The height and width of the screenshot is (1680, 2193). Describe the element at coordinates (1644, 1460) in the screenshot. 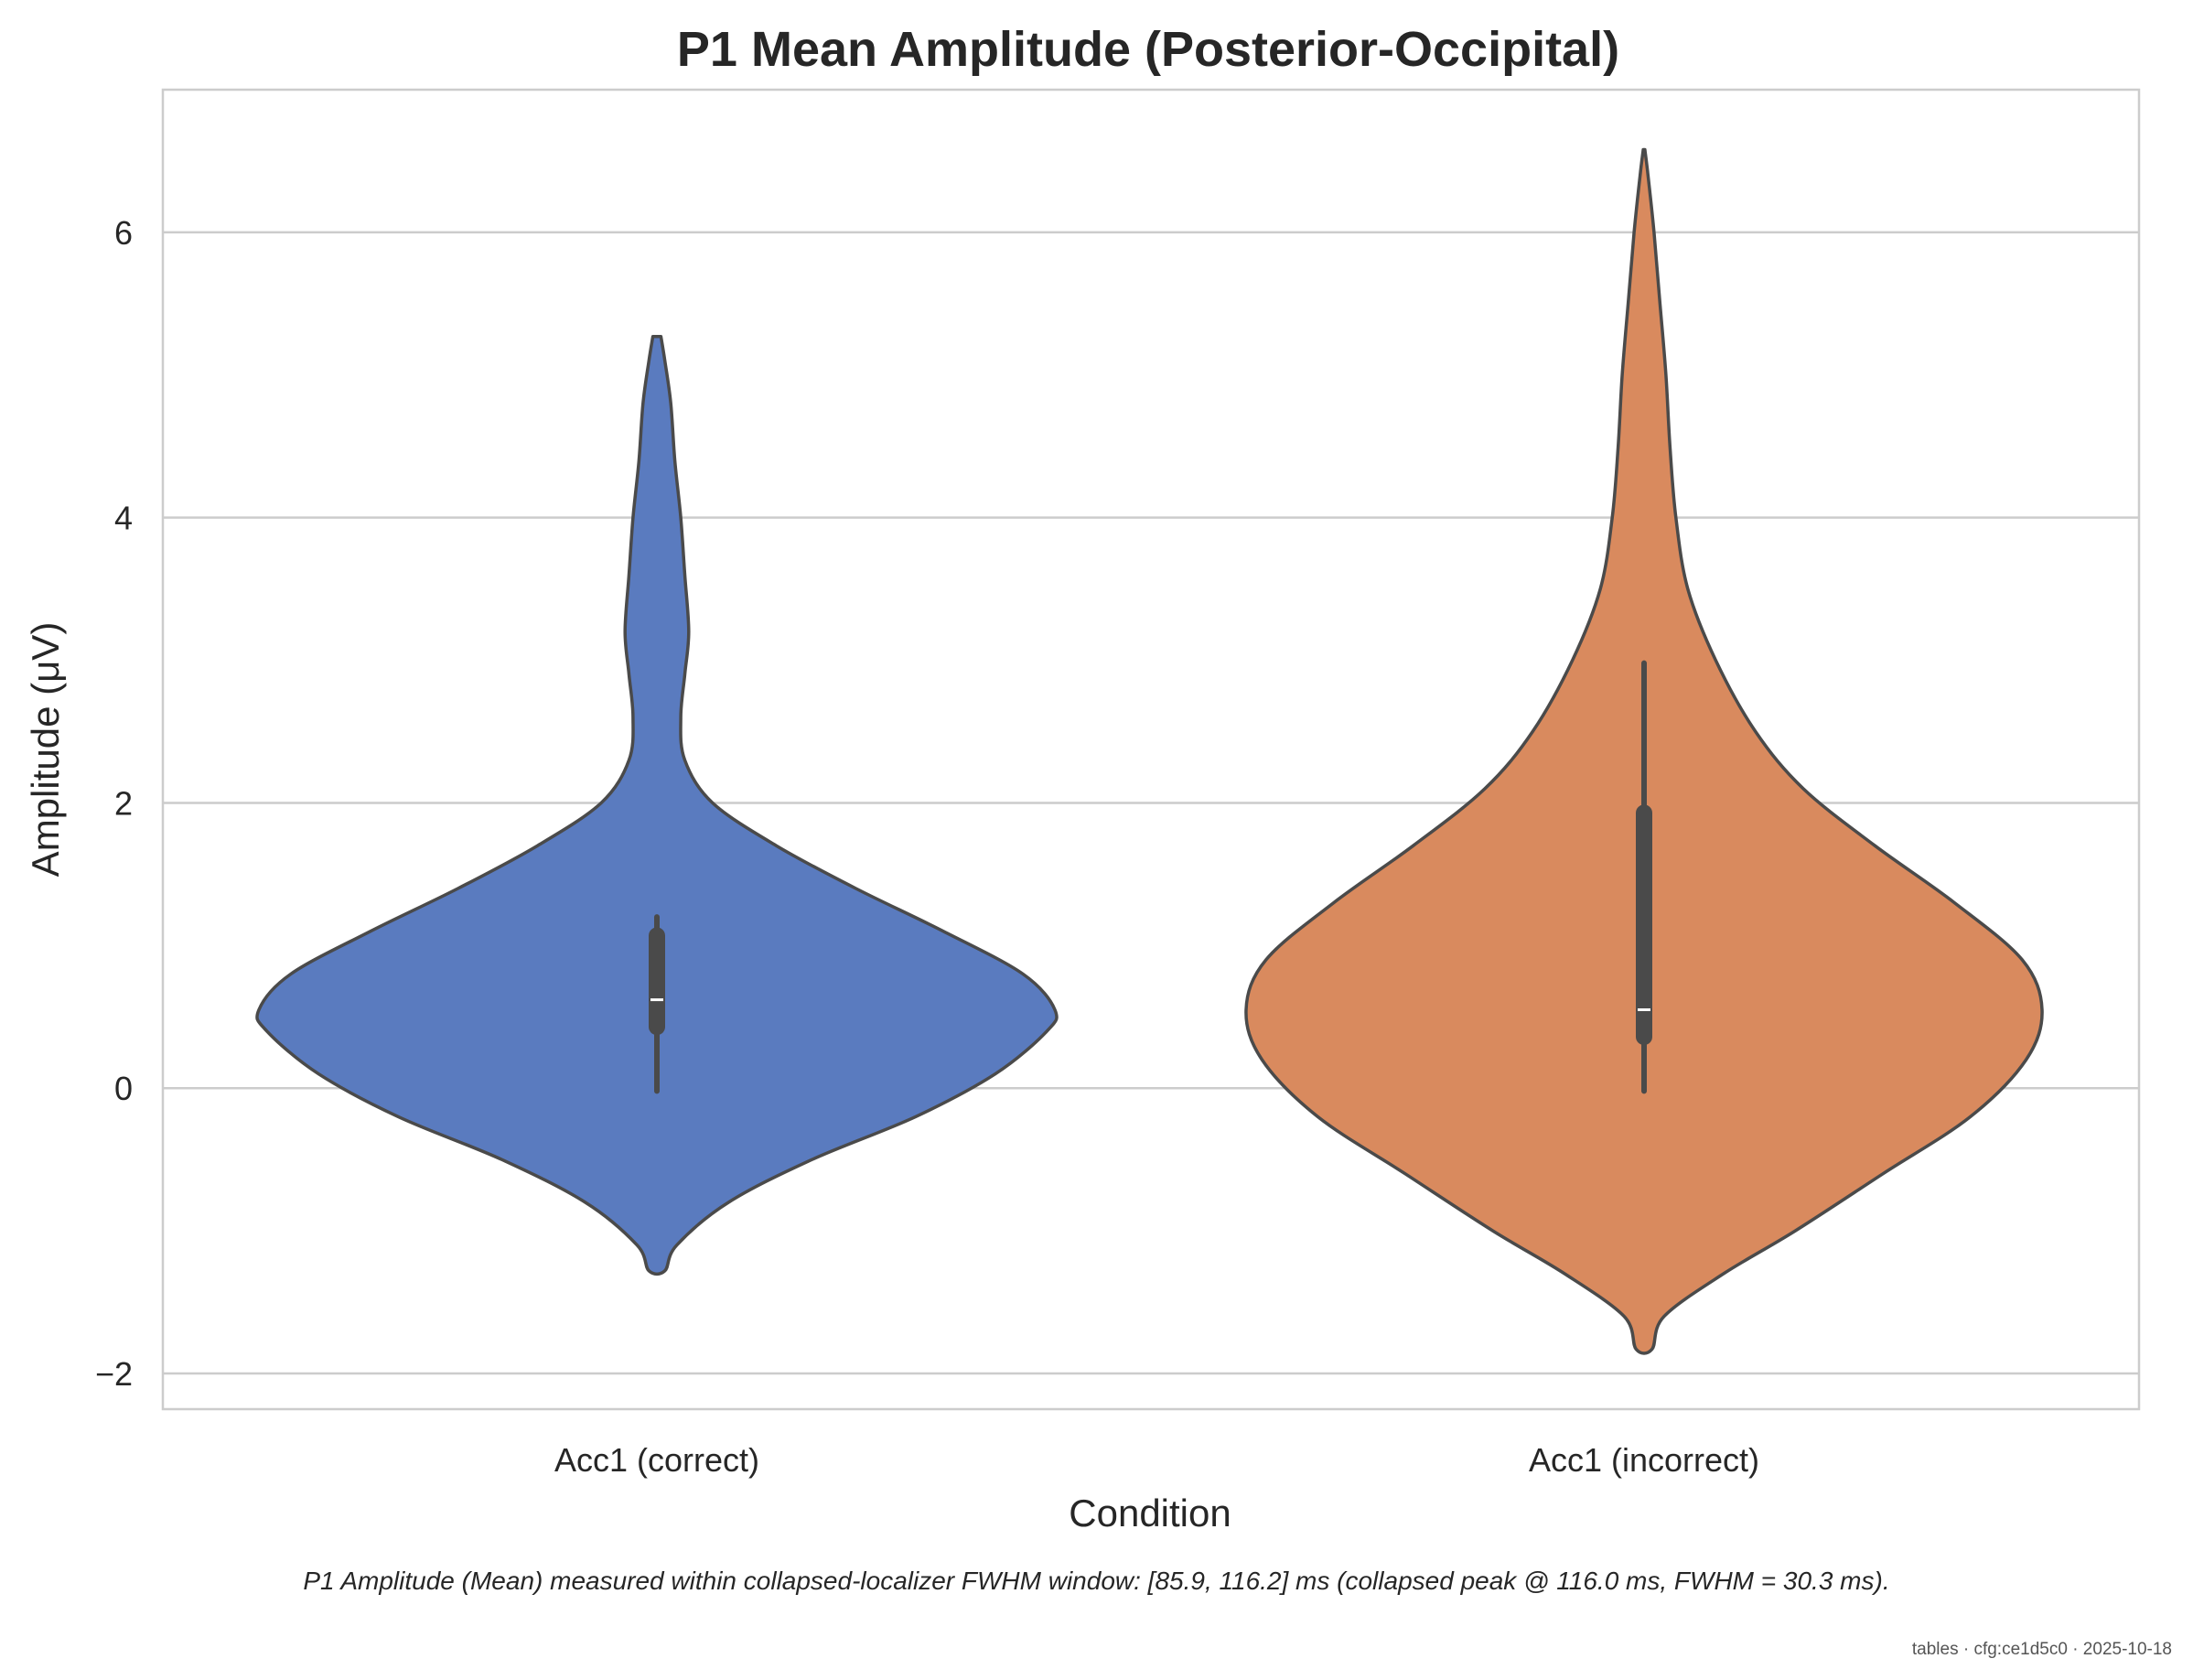

I see `x-tick-label-1: Acc1 (incorrect)` at that location.